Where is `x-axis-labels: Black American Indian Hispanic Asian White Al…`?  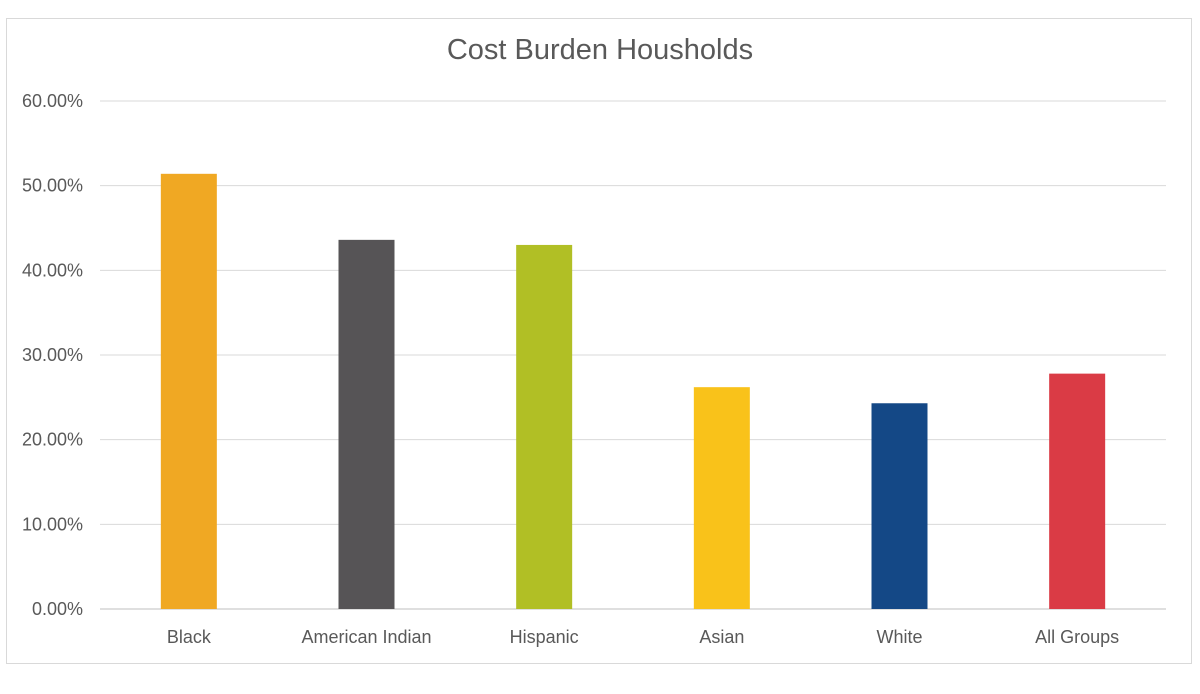 x-axis-labels: Black American Indian Hispanic Asian White Al… is located at coordinates (643, 637).